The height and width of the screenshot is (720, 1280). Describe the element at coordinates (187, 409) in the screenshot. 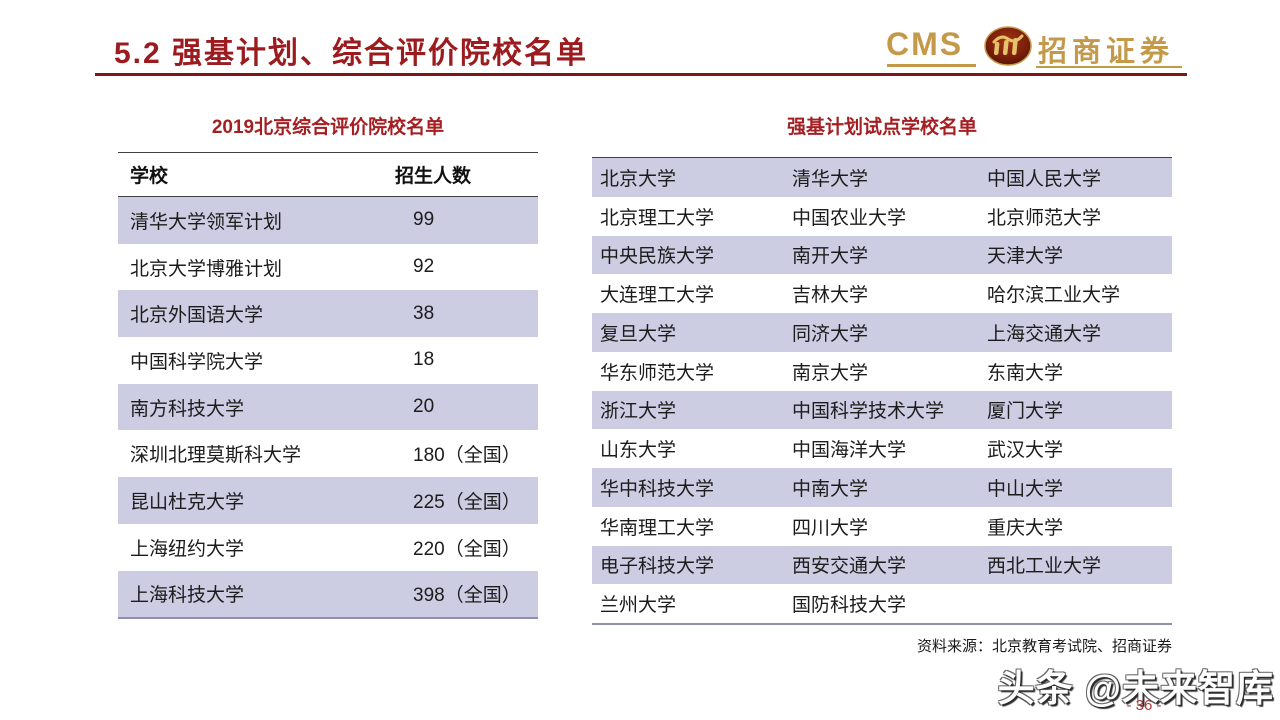

I see `school-cell: 南方科技大学` at that location.